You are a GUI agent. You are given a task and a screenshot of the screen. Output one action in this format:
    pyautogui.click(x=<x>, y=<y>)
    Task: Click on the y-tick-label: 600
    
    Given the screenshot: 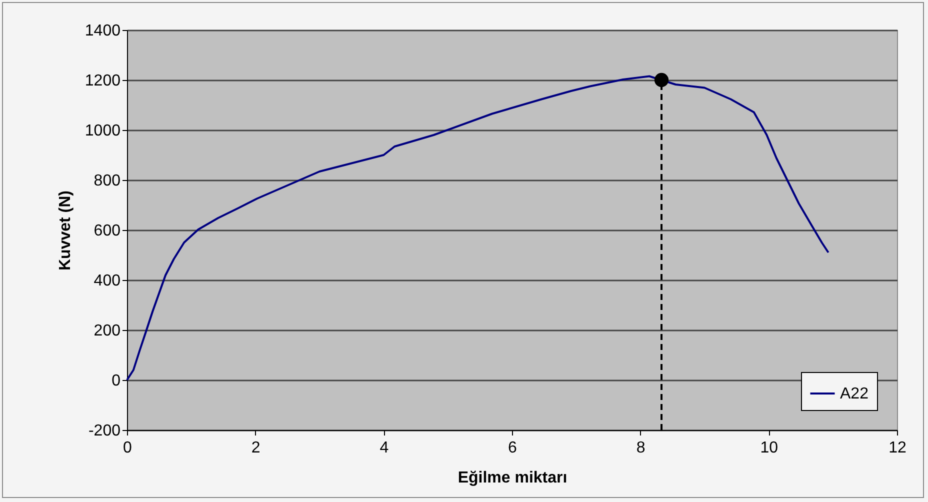 What is the action you would take?
    pyautogui.click(x=107, y=231)
    